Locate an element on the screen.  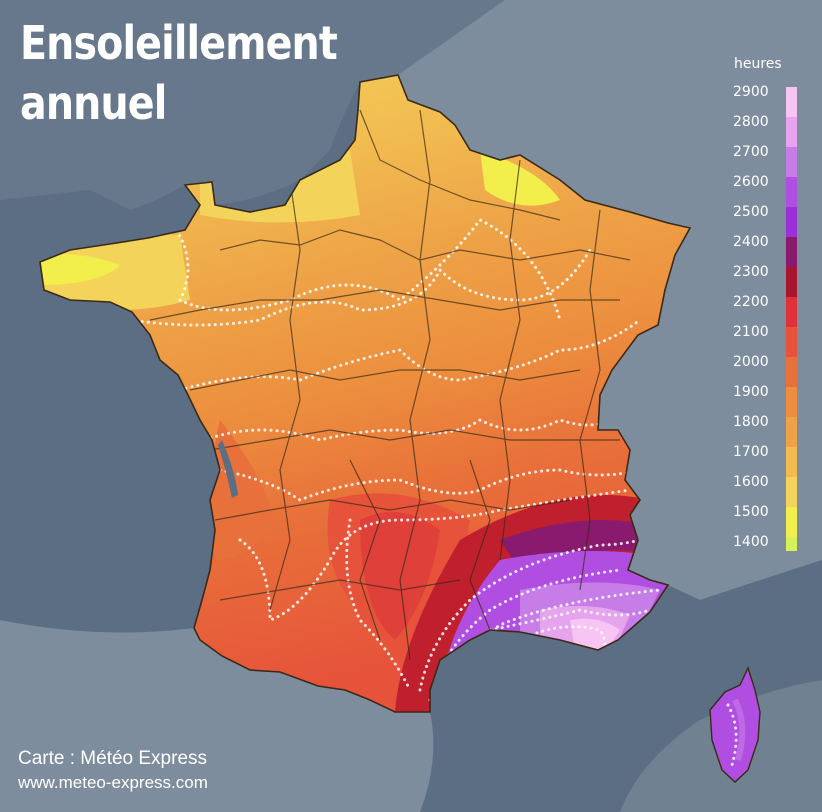
legend-label: 1800 is located at coordinates (751, 422).